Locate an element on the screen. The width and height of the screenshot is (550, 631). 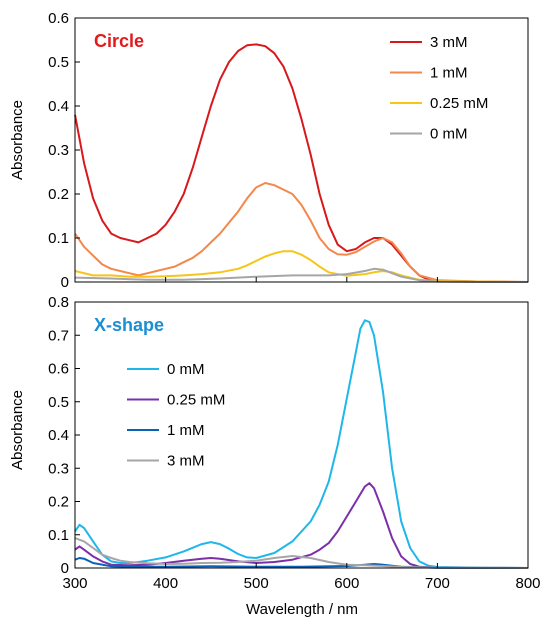
legend-bottom: 0 mM 0.25 mM 1 mM 3 mM is located at coordinates (176, 415).